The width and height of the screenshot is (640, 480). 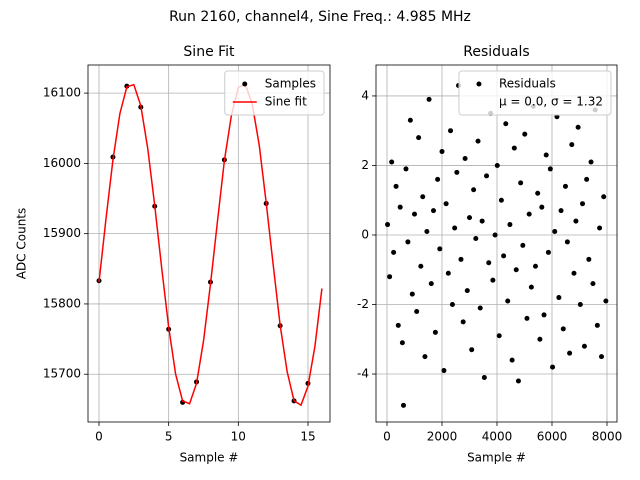 I want to click on y-axis-label: ADC Counts, so click(x=22, y=244).